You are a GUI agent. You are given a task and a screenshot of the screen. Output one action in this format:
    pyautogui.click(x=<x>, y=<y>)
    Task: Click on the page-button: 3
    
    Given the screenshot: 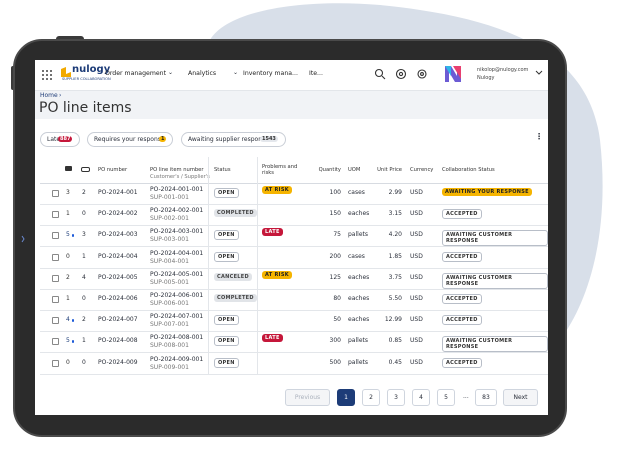 What is the action you would take?
    pyautogui.click(x=396, y=397)
    